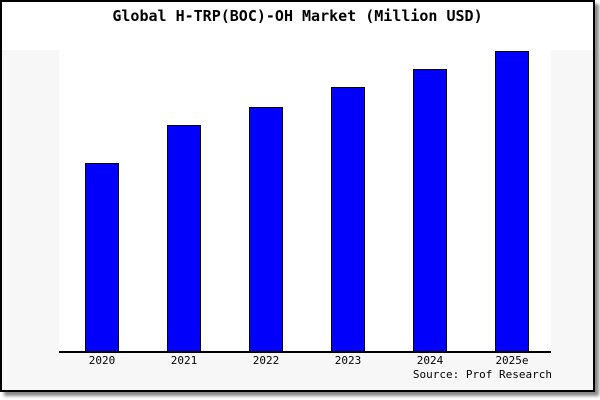 The image size is (600, 400). What do you see at coordinates (430, 360) in the screenshot?
I see `x-tick-label-2024: 2024` at bounding box center [430, 360].